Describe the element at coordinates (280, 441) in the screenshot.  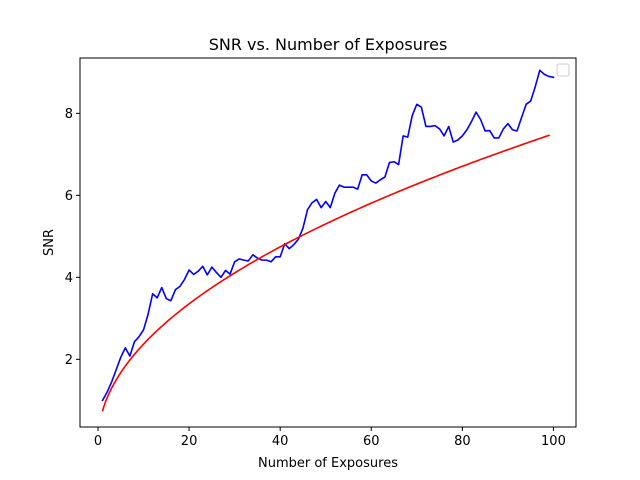
I see `x-tick-label: 40` at that location.